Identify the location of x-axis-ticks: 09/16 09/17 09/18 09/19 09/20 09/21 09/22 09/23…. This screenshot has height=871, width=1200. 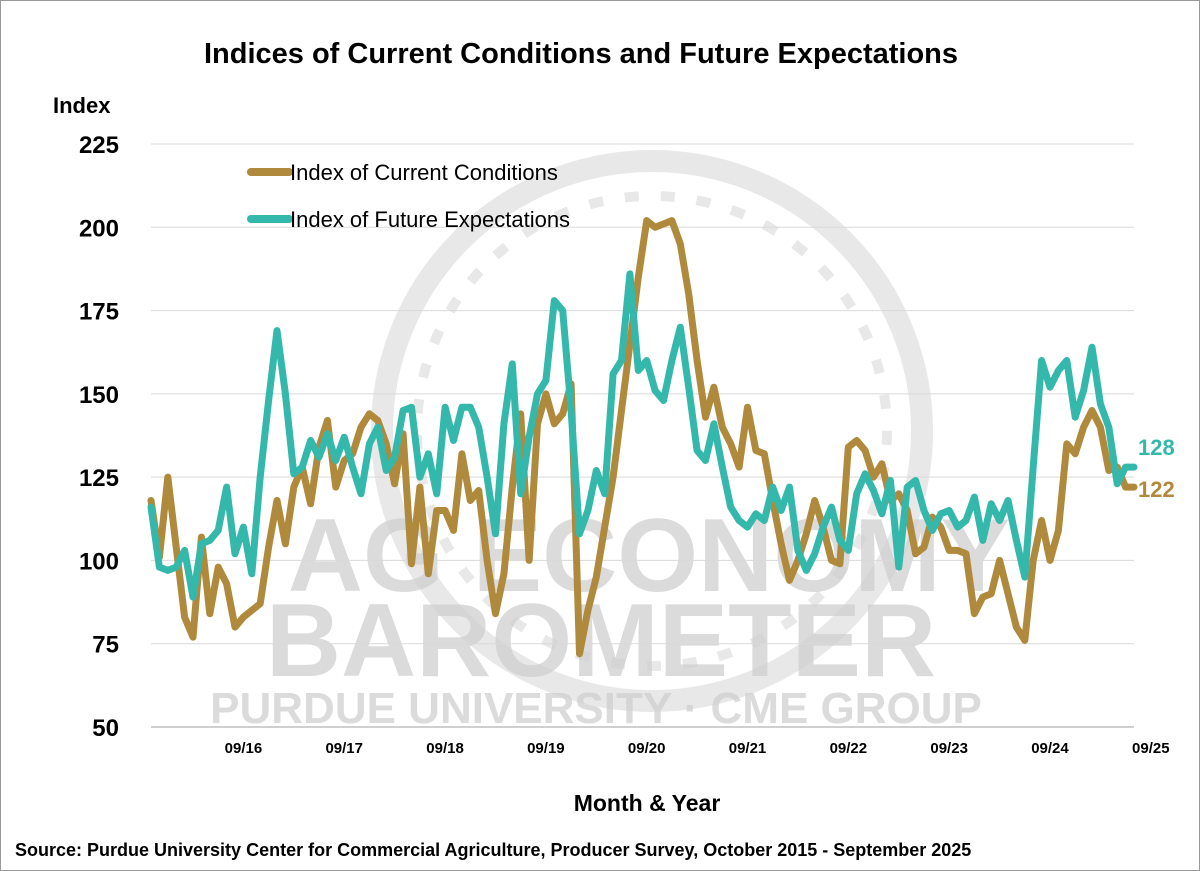
(697, 748).